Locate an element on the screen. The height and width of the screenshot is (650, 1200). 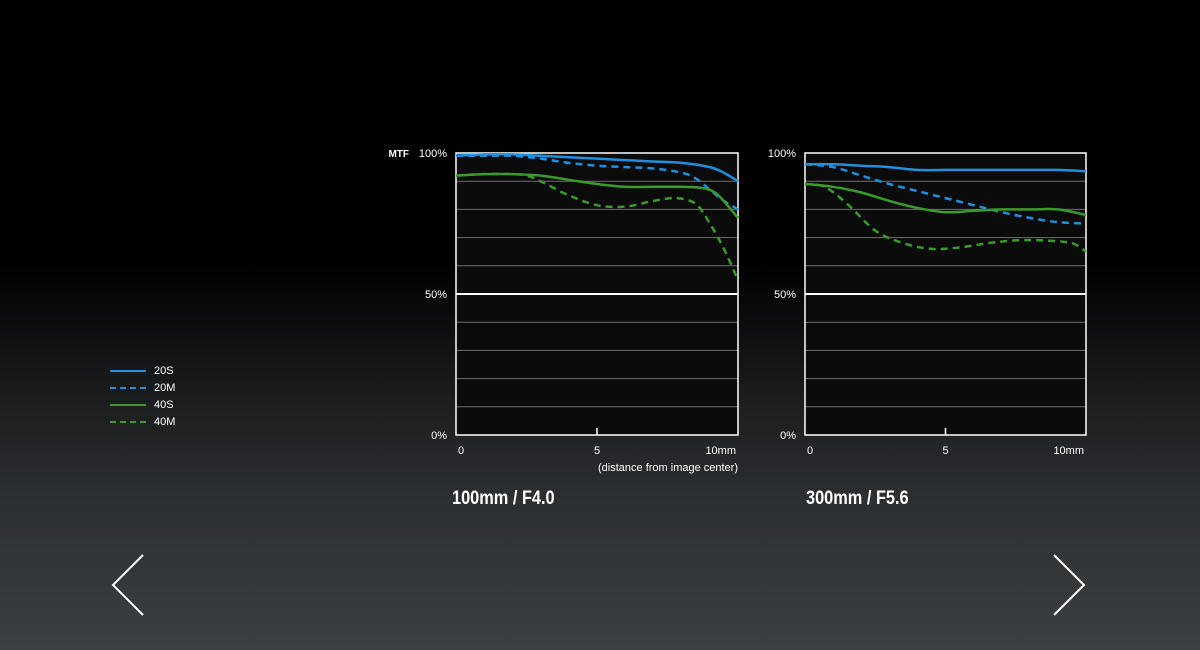
chart-subtitle-300mm: 300mm / F5.6 is located at coordinates (857, 498).